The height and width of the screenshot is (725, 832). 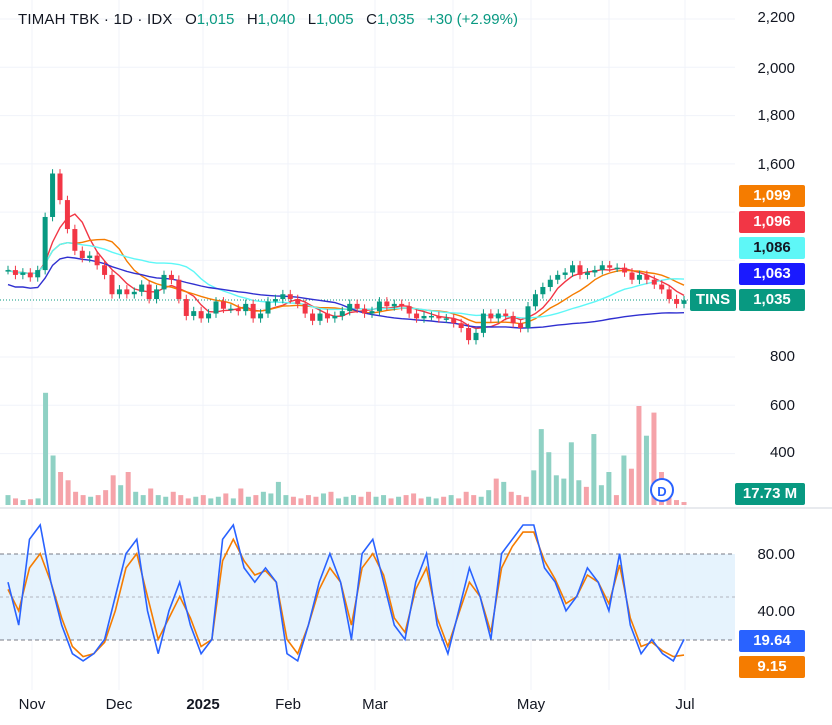 What do you see at coordinates (772, 196) in the screenshot?
I see `ma-tag-orange: 1,099` at bounding box center [772, 196].